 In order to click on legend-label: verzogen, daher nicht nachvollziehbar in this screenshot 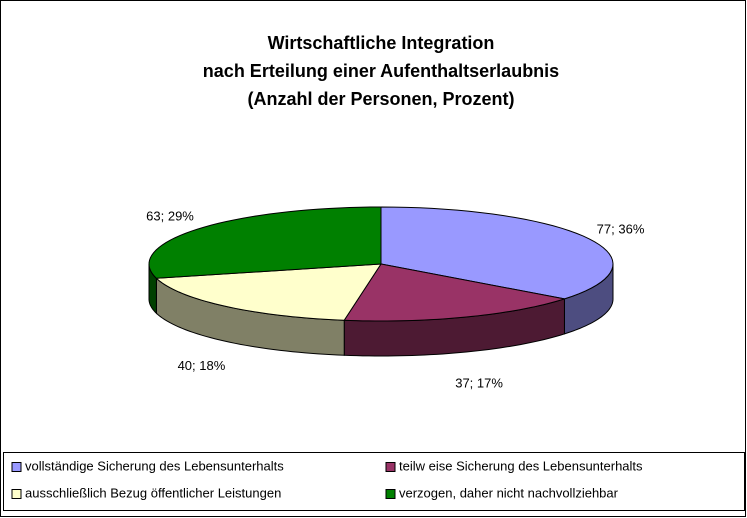, I will do `click(509, 492)`.